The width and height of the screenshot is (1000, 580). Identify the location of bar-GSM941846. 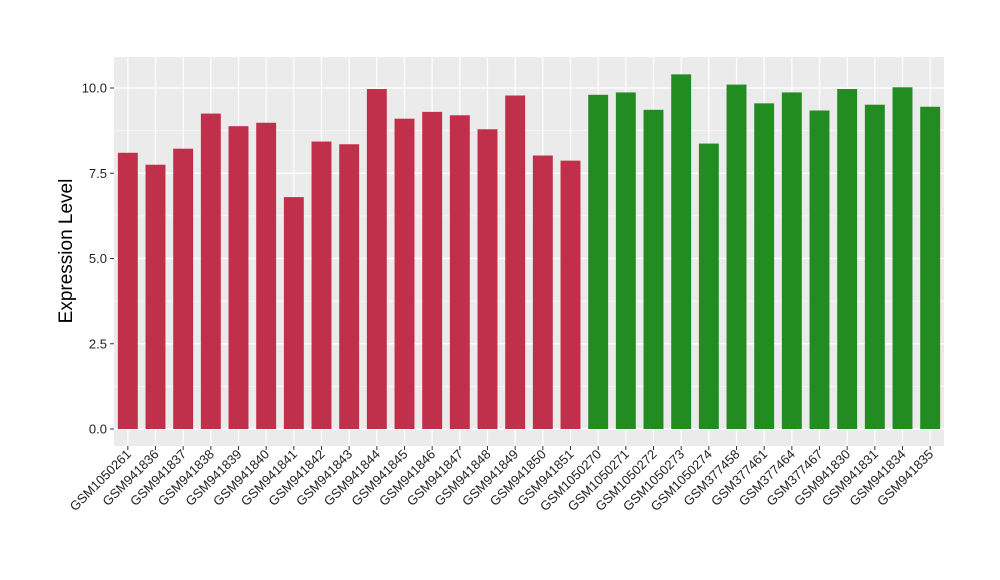
(432, 270).